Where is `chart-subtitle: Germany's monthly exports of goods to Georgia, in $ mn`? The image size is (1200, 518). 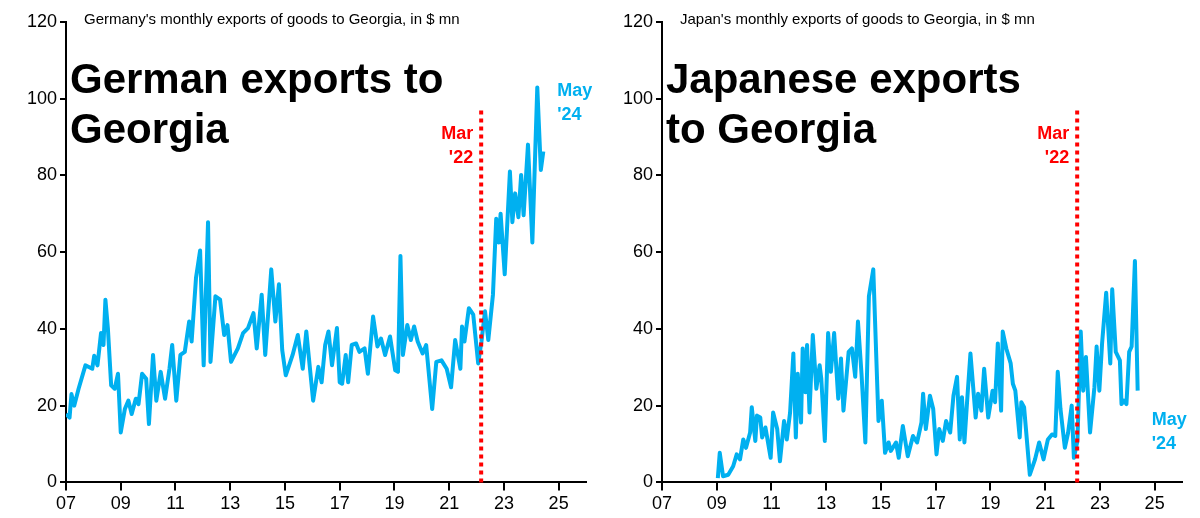 chart-subtitle: Germany's monthly exports of goods to Georgia, in $ mn is located at coordinates (272, 18).